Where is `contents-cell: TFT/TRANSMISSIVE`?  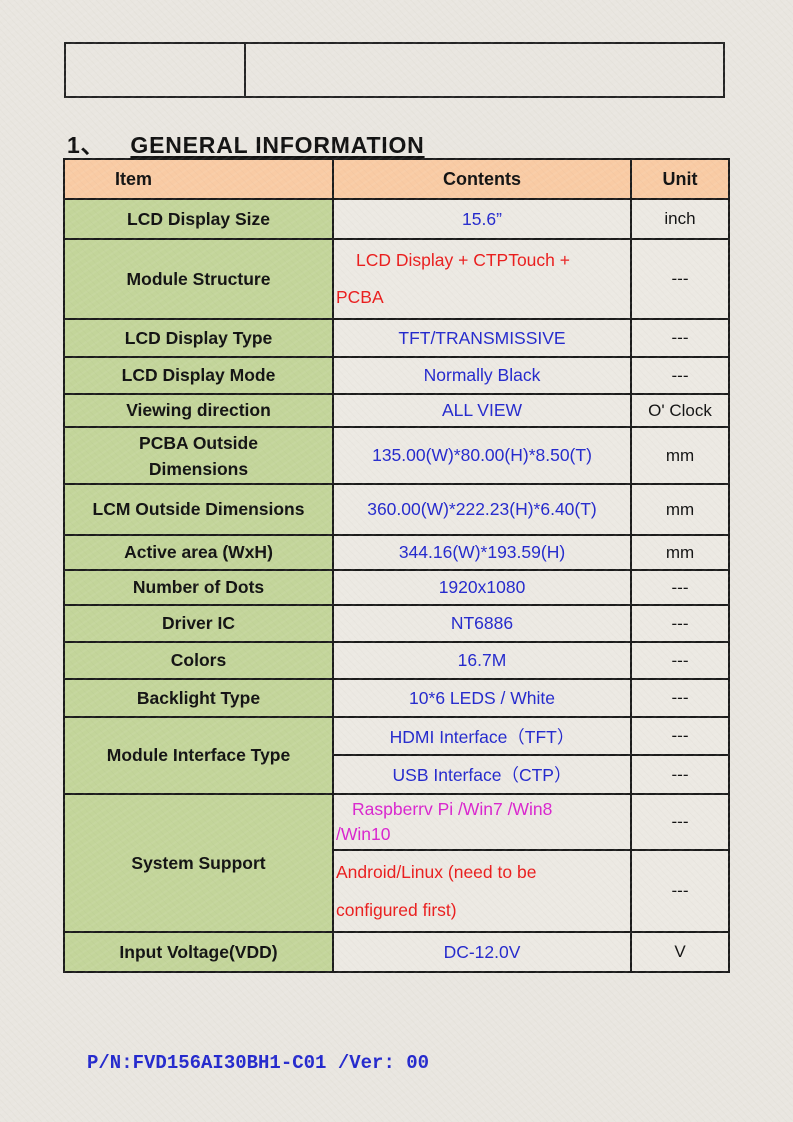 contents-cell: TFT/TRANSMISSIVE is located at coordinates (482, 338).